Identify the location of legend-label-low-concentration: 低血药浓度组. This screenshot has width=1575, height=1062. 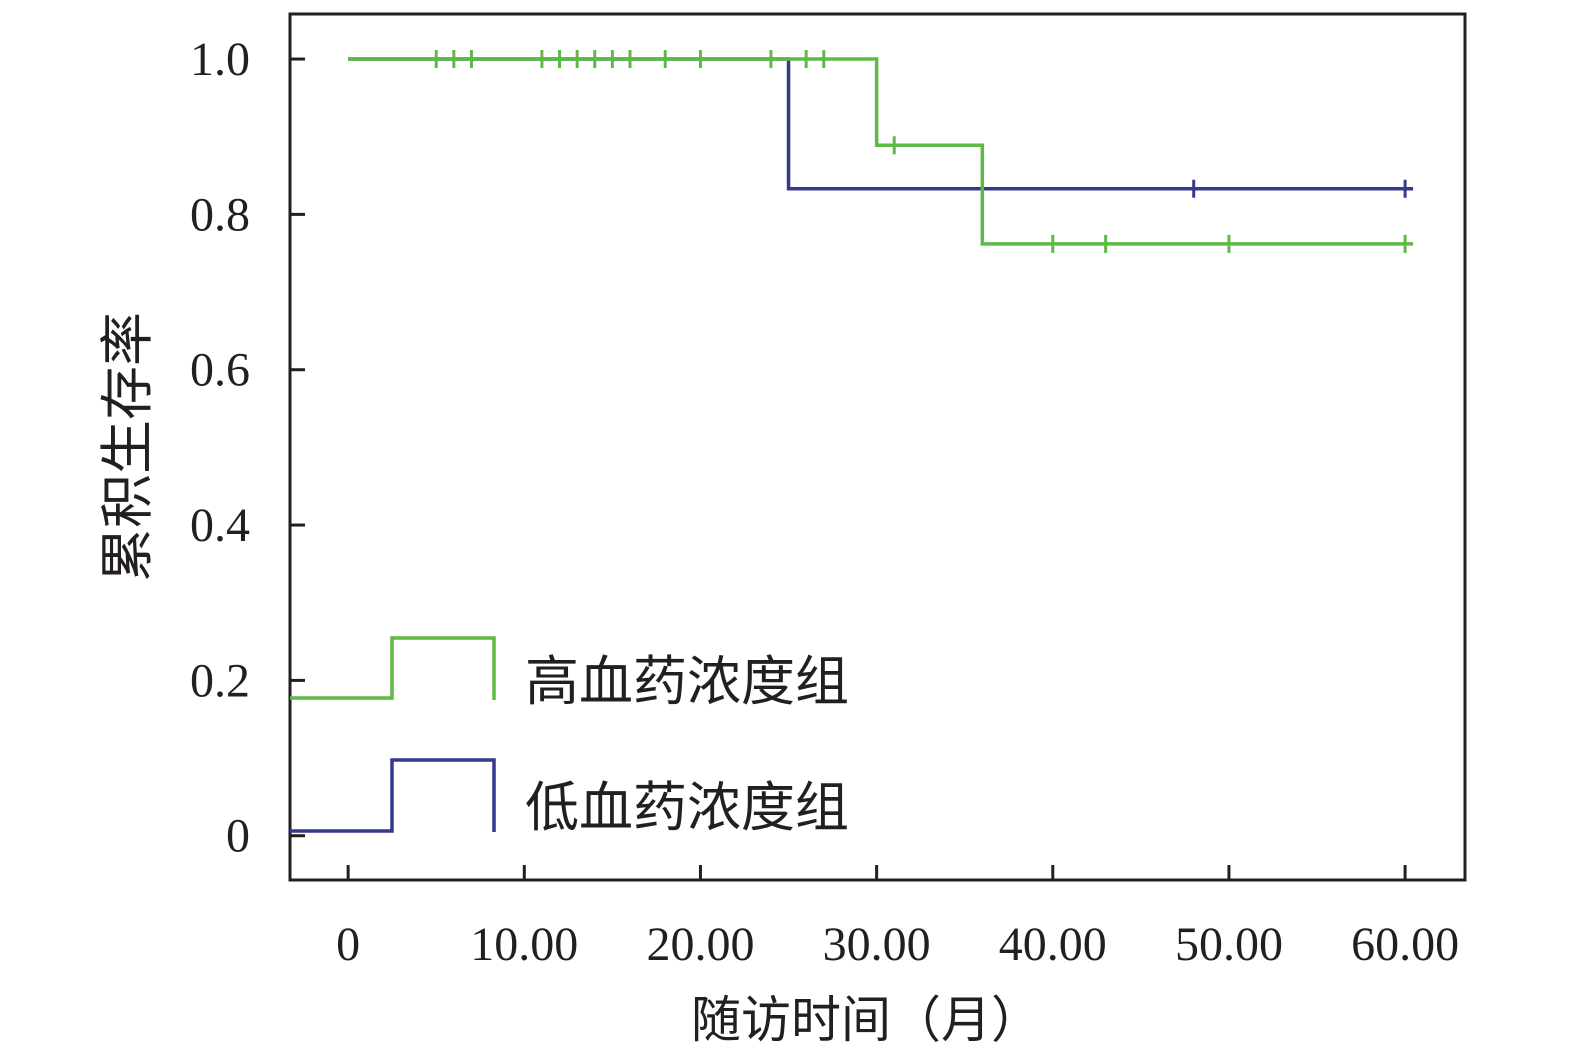
(687, 808).